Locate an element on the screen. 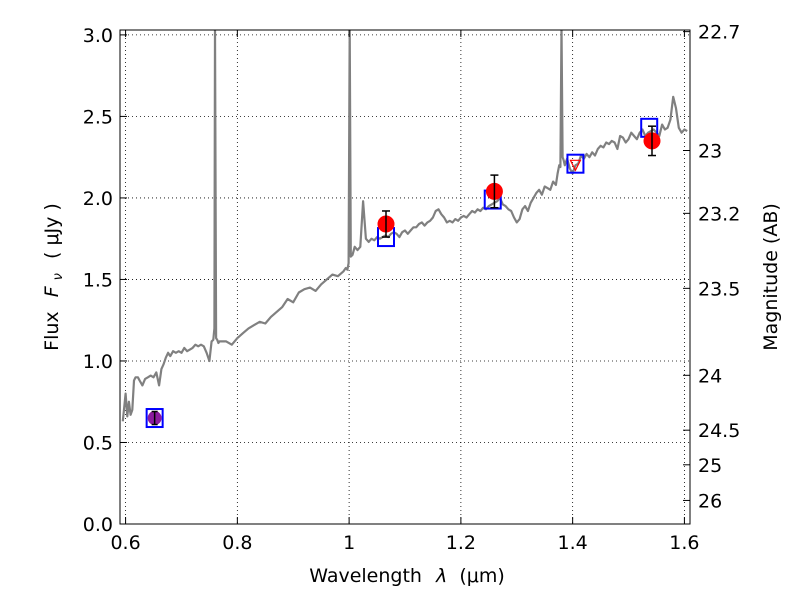  open-triangle-point is located at coordinates (575, 165).